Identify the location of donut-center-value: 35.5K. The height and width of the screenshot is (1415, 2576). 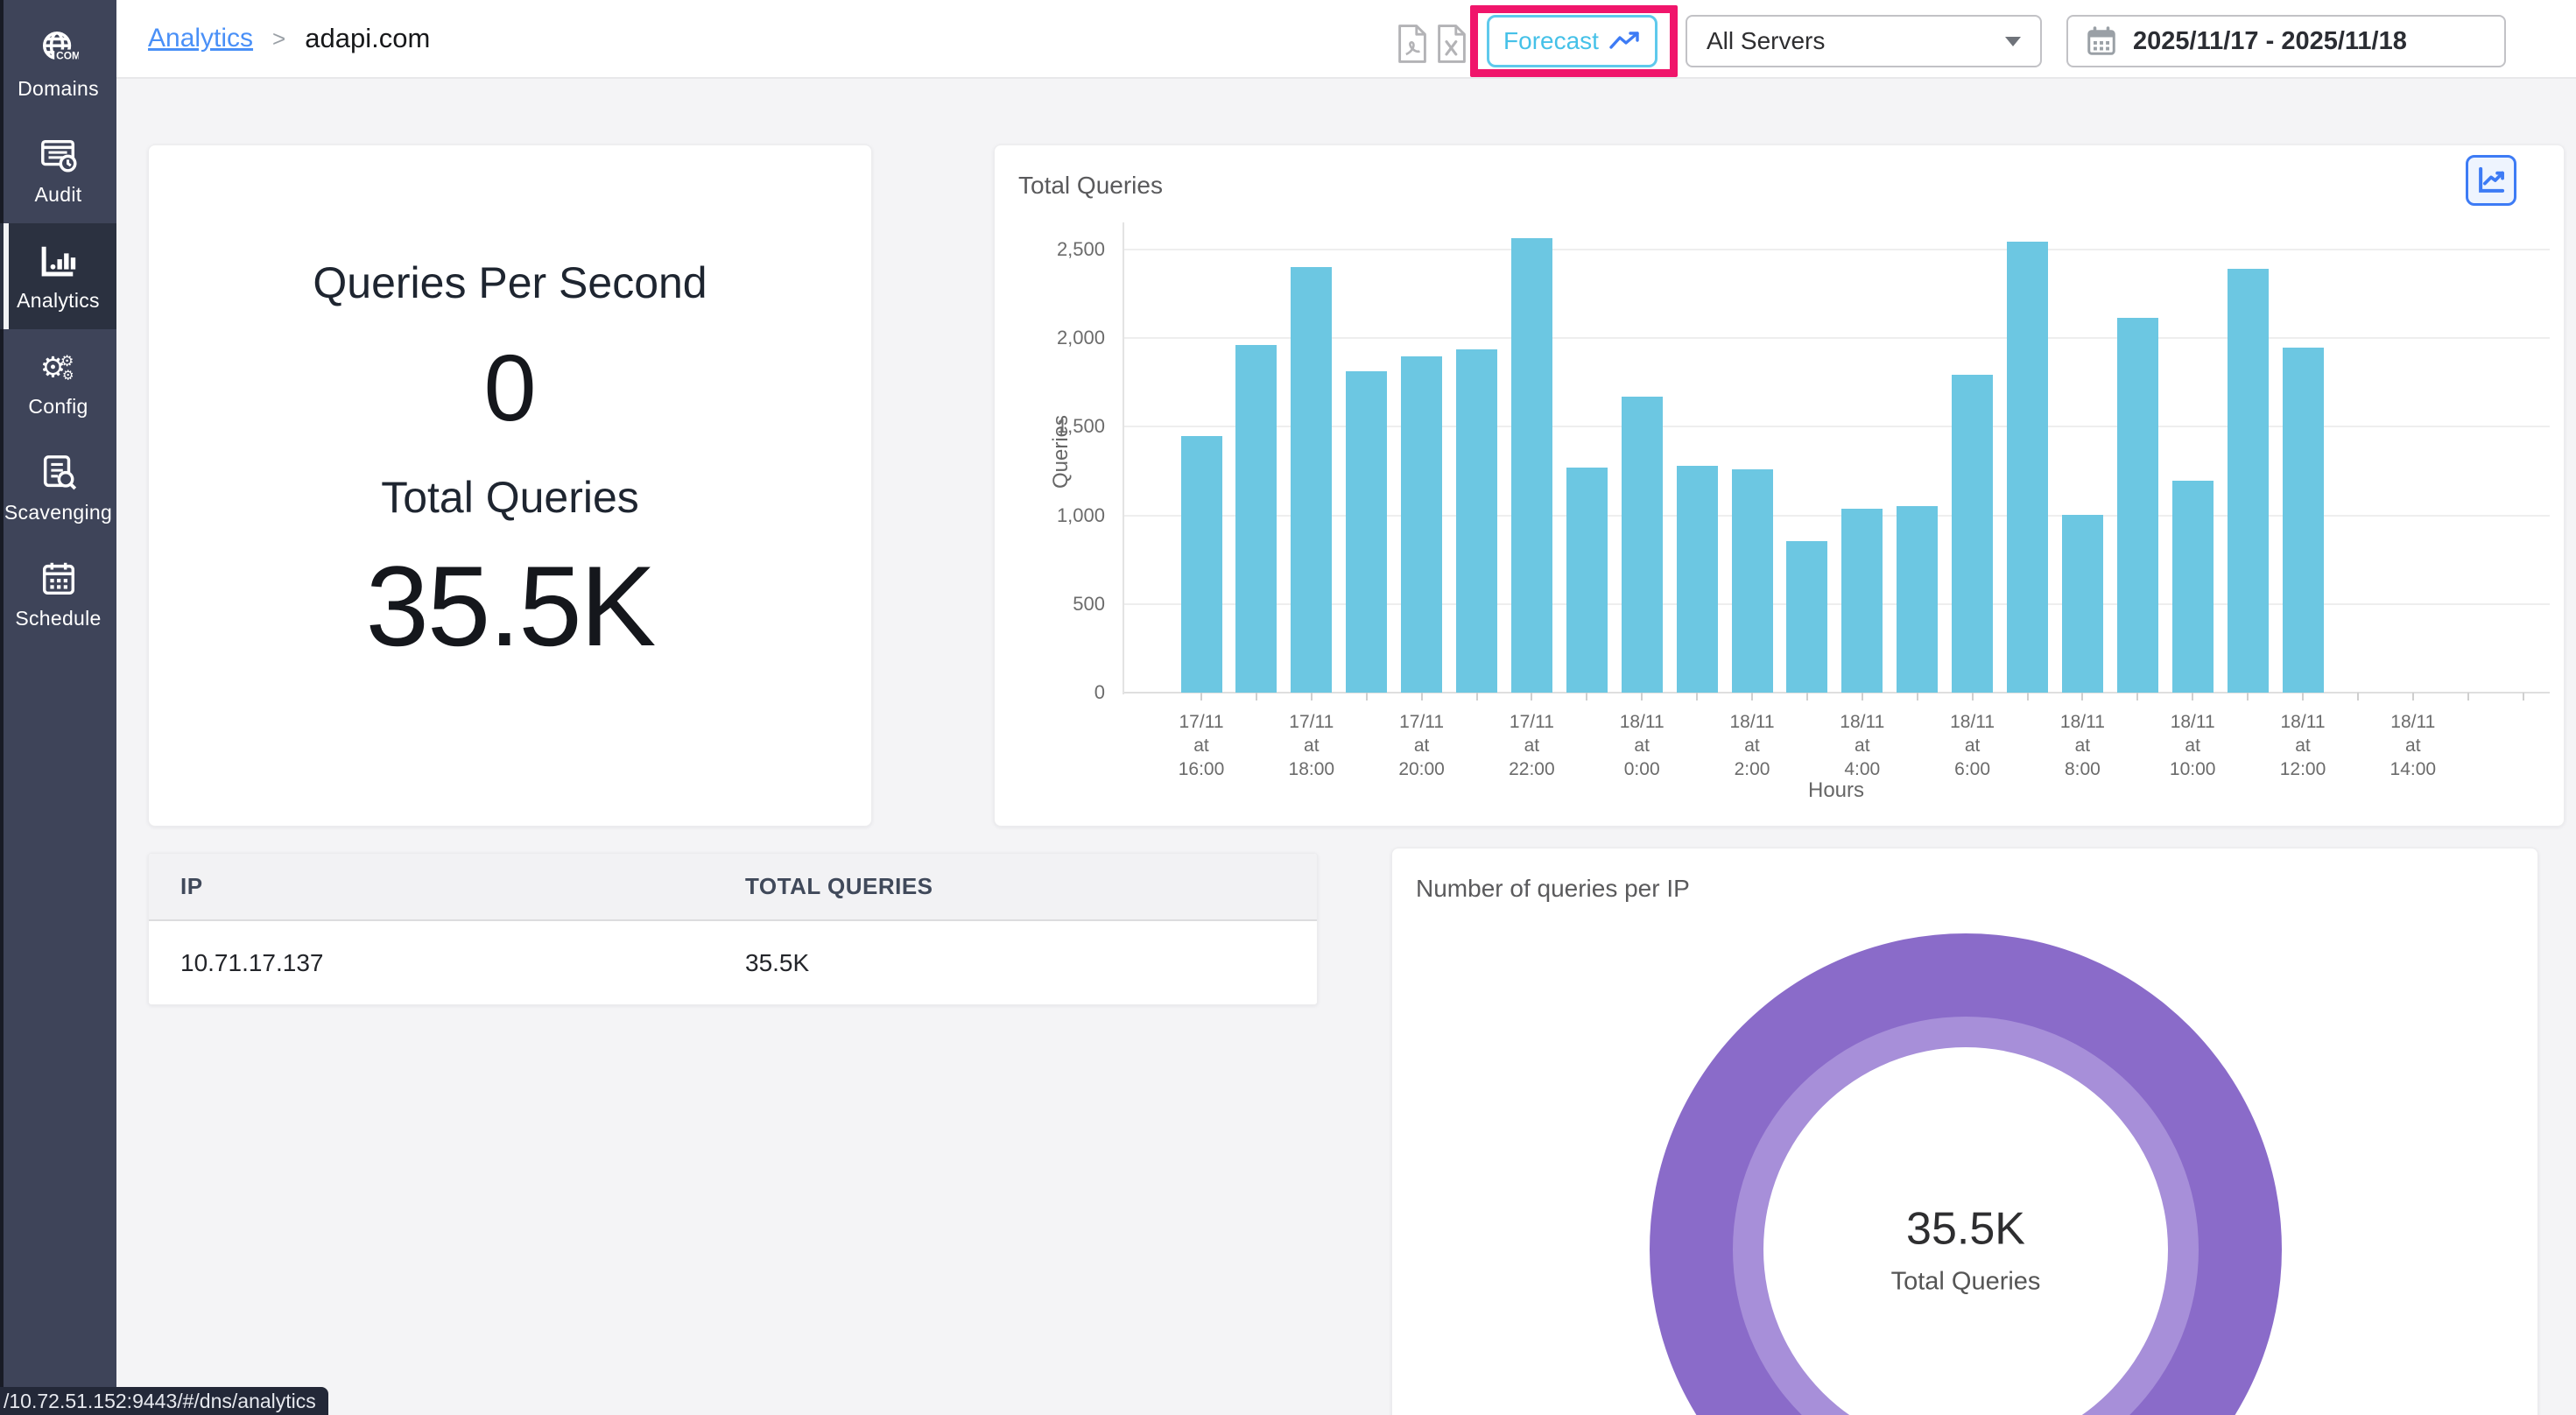
(1965, 1229).